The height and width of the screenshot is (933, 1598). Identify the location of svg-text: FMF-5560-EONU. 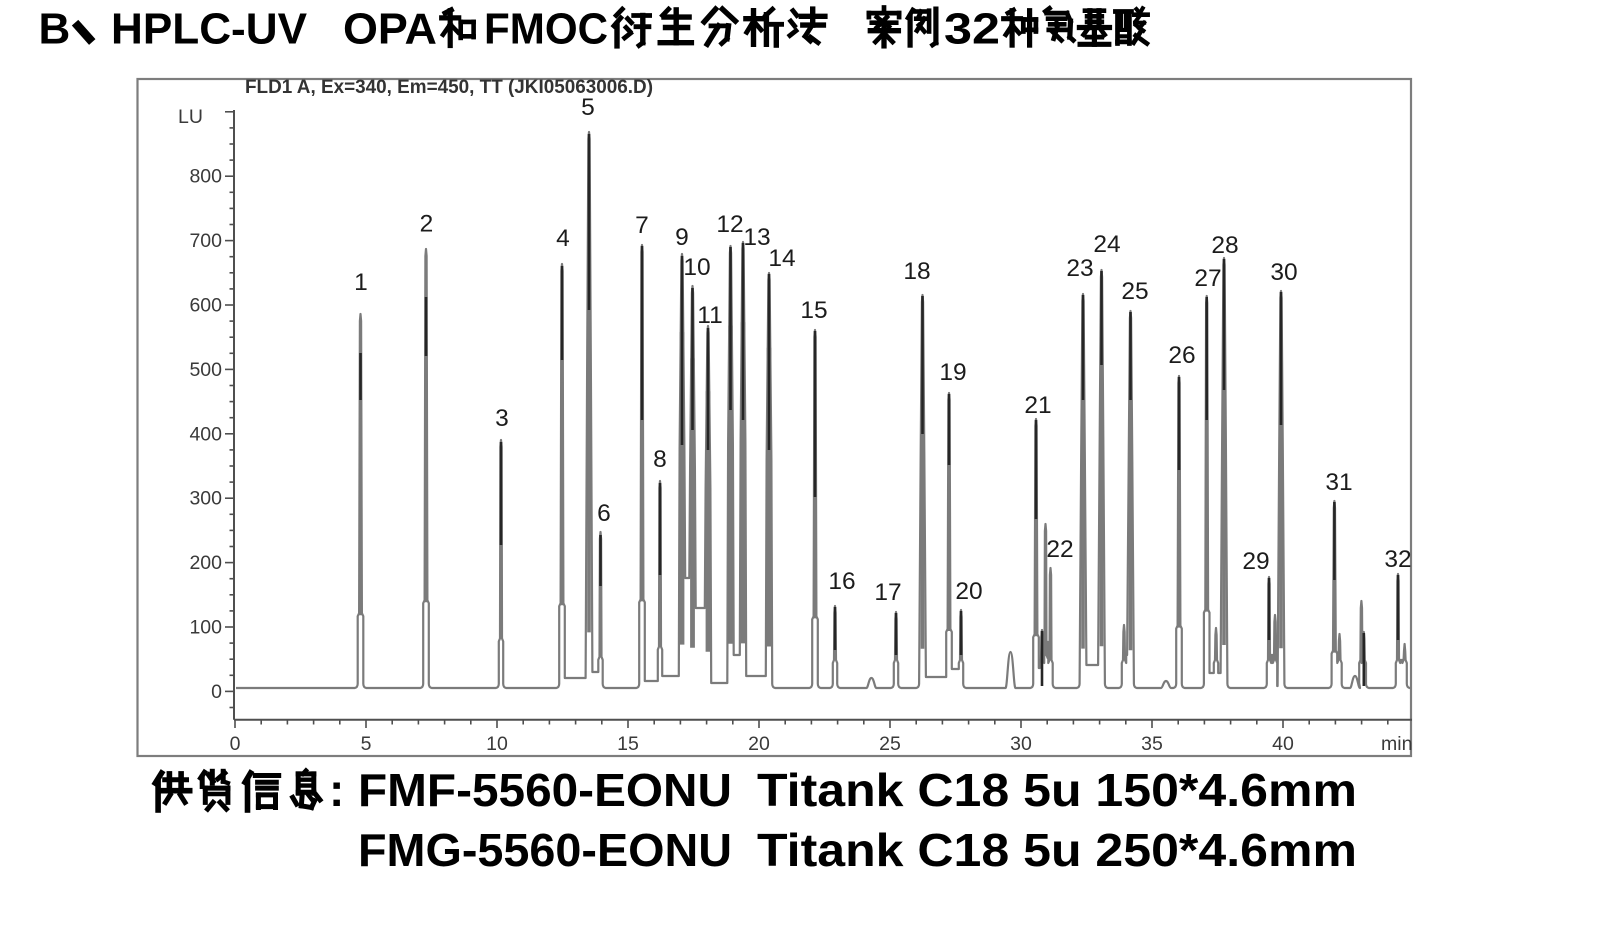
(545, 790).